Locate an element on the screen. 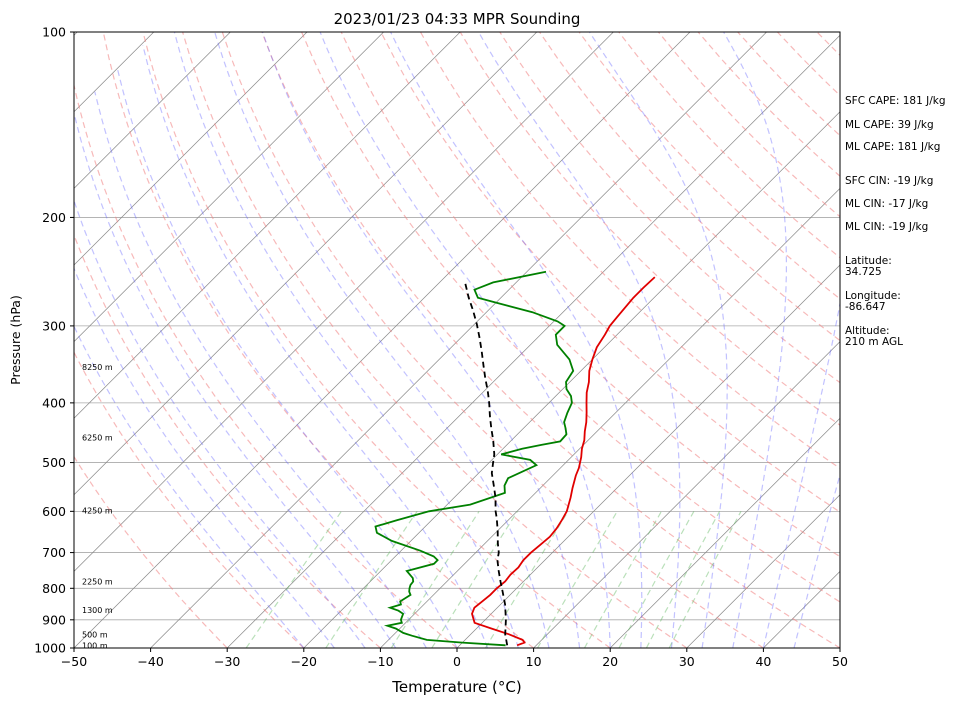 Image resolution: width=960 pixels, height=705 pixels. x-tick-label: 0 is located at coordinates (457, 661).